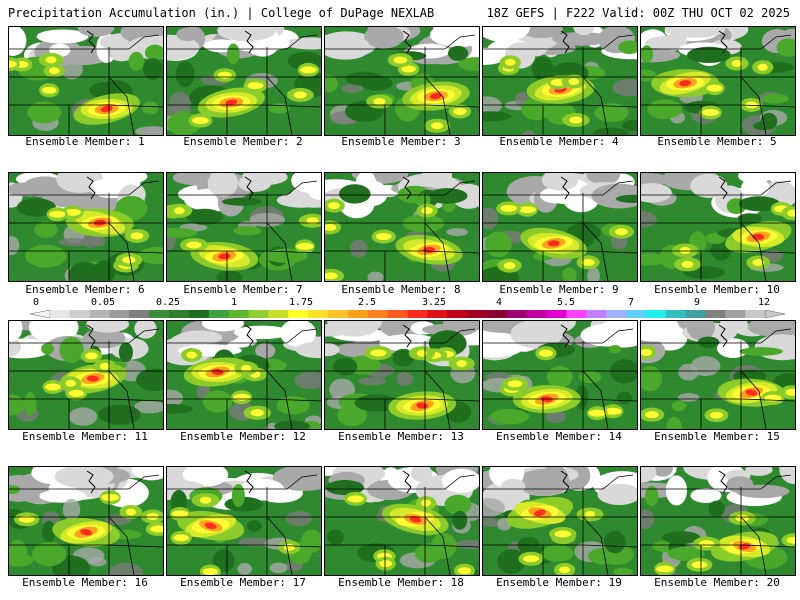 Image resolution: width=800 pixels, height=600 pixels. What do you see at coordinates (401, 436) in the screenshot?
I see `ensemble-member-label: Ensemble Member: 13` at bounding box center [401, 436].